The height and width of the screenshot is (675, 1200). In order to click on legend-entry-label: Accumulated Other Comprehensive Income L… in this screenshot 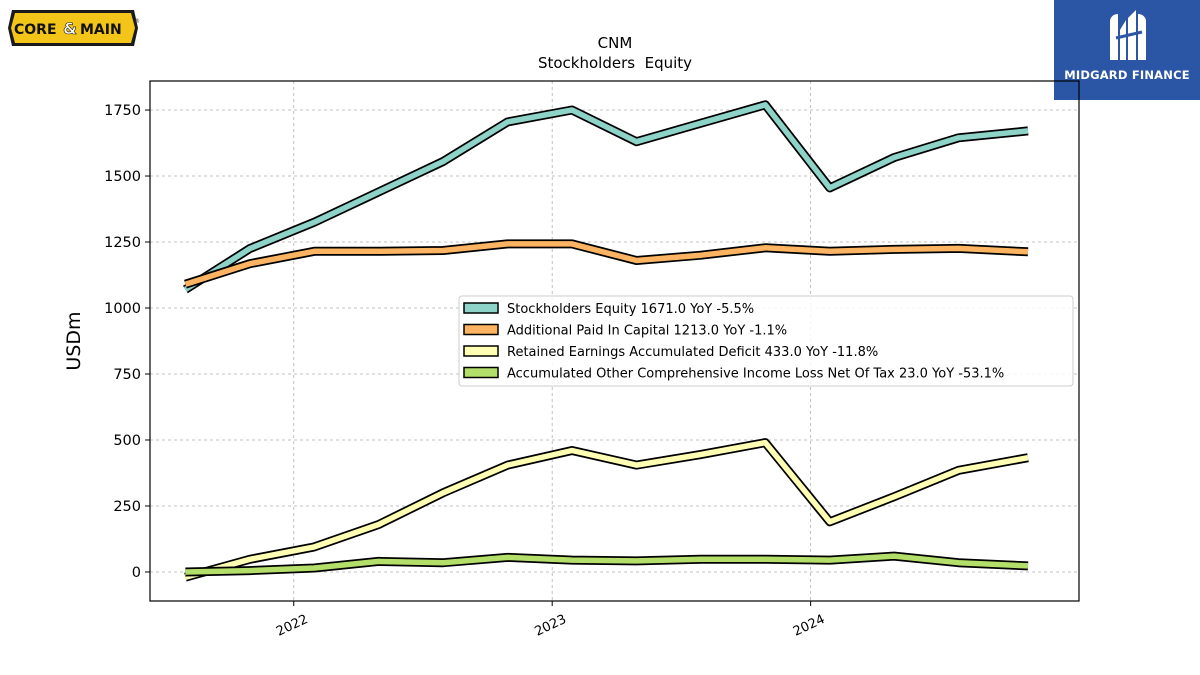, I will do `click(755, 374)`.